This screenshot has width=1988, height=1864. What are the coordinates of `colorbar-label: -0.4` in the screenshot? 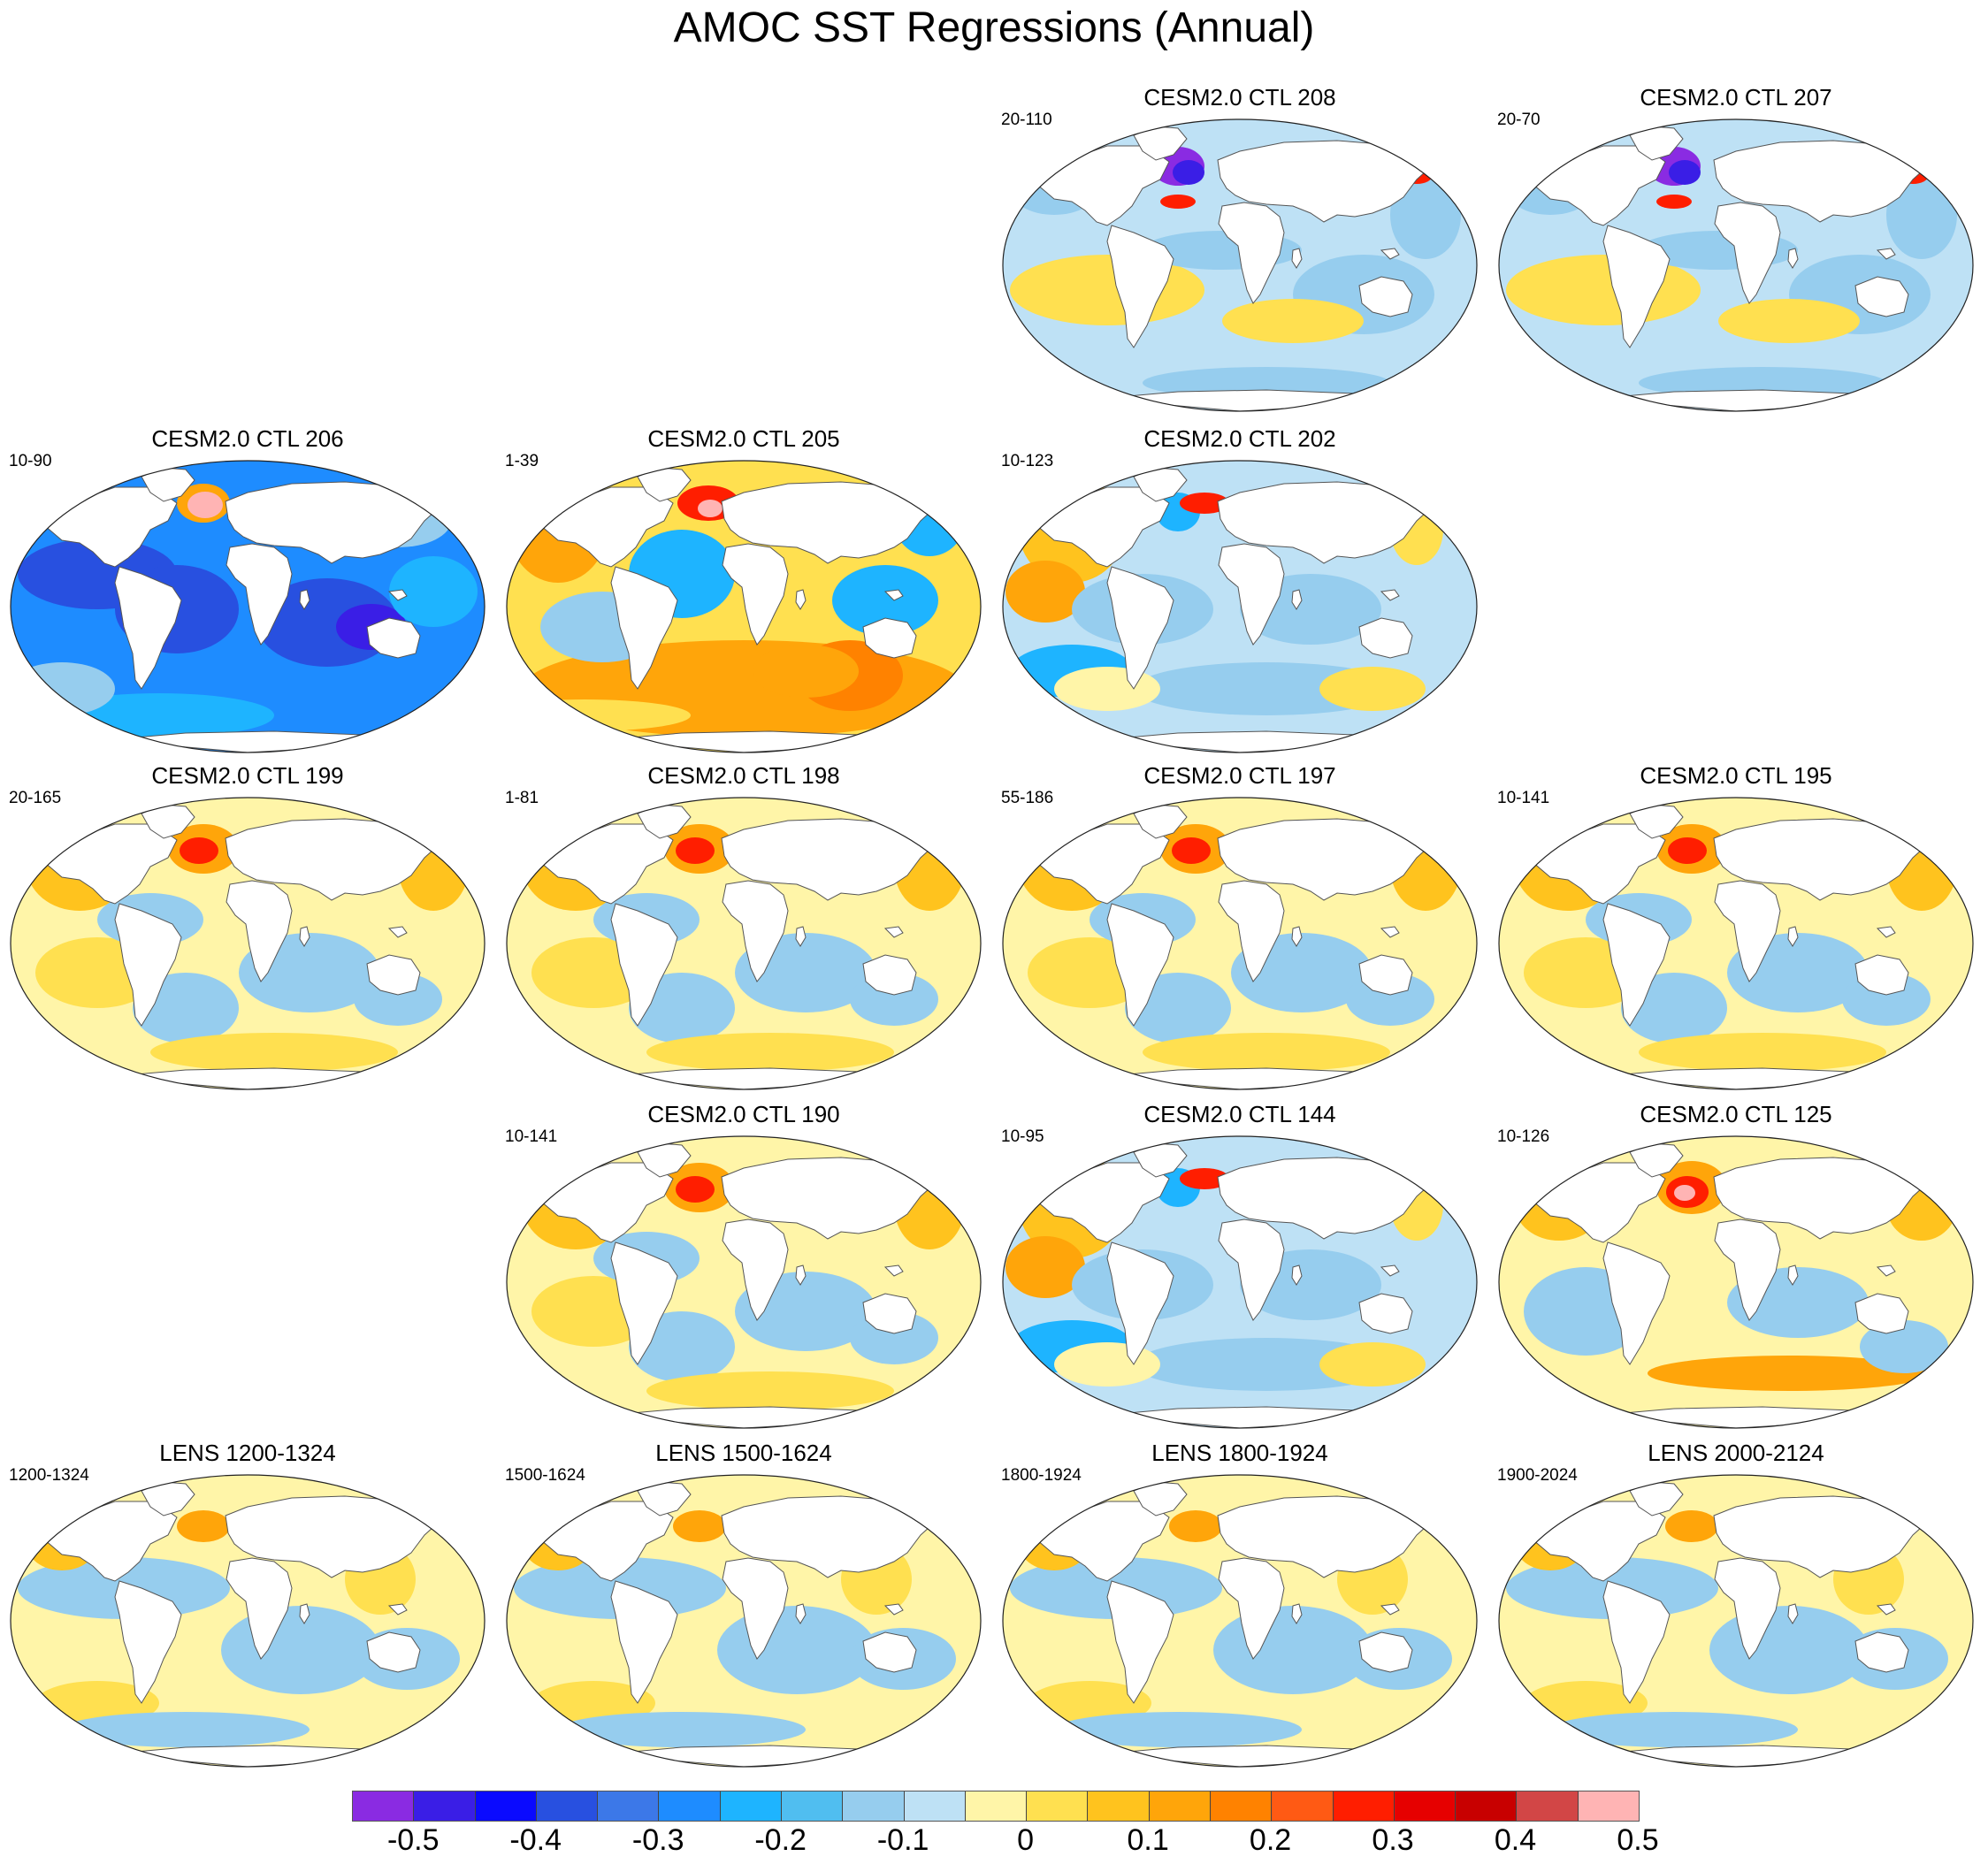 It's located at (535, 1840).